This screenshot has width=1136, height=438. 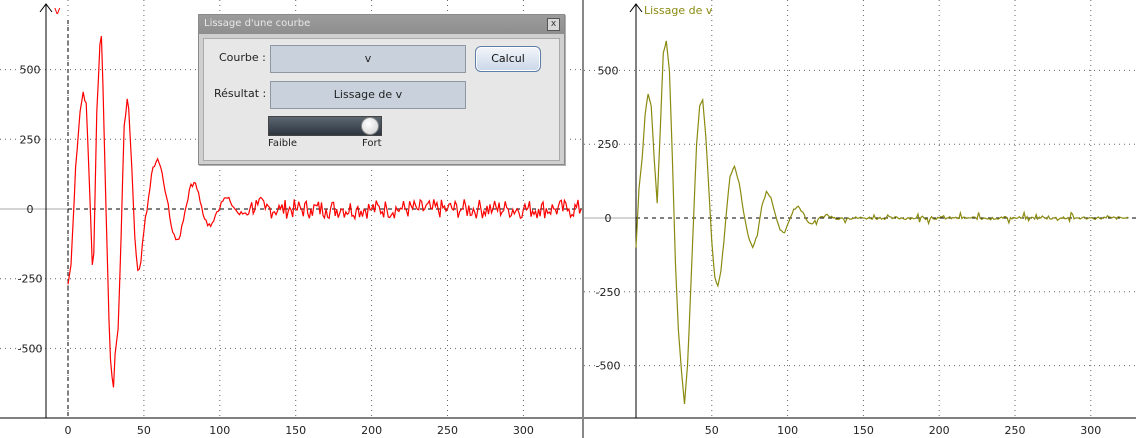 What do you see at coordinates (368, 59) in the screenshot?
I see `curve-select: v` at bounding box center [368, 59].